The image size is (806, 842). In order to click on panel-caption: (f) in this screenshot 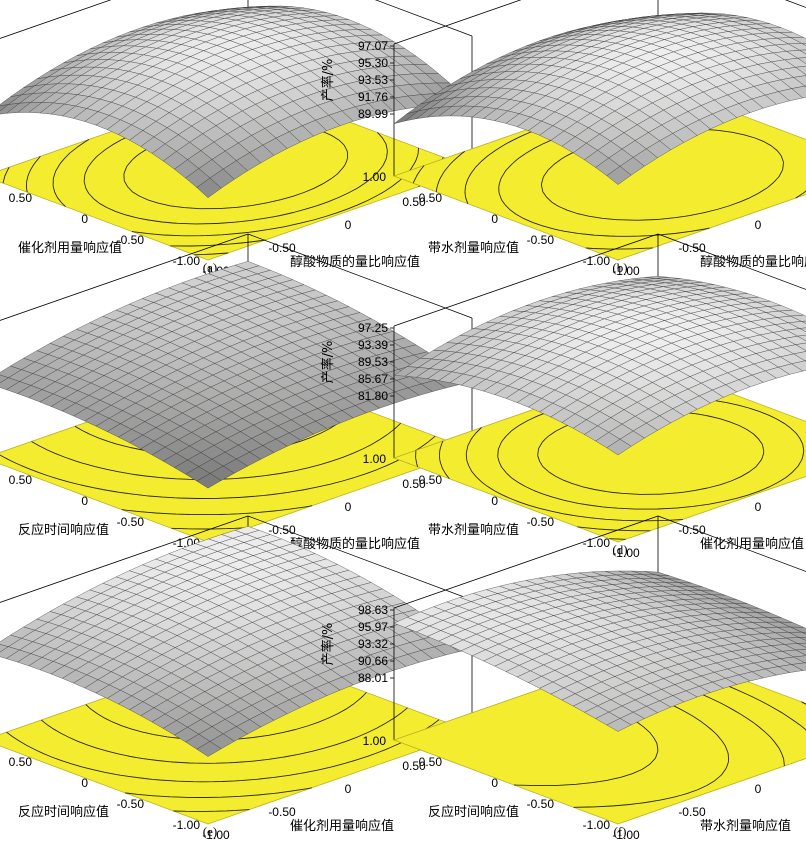, I will do `click(620, 831)`.